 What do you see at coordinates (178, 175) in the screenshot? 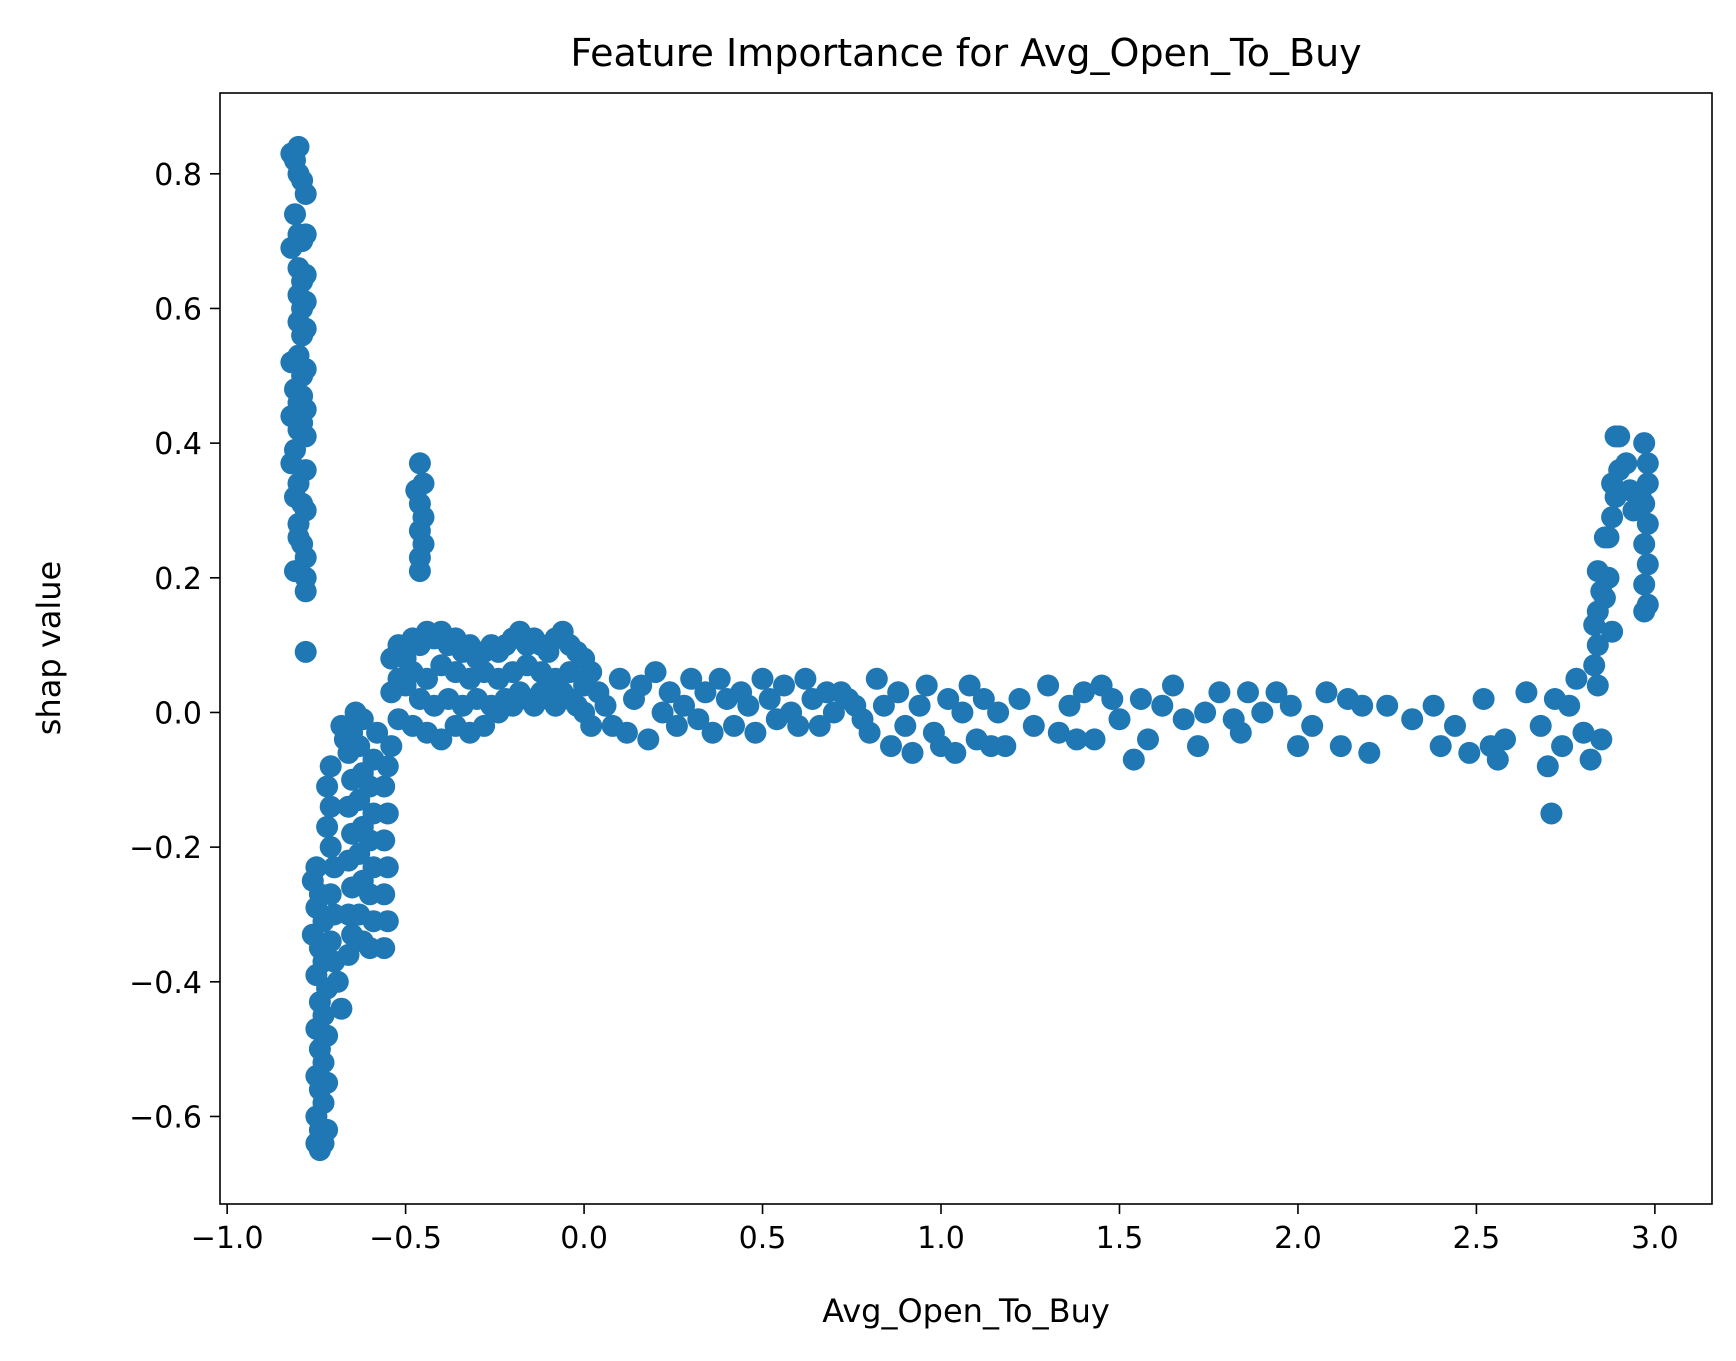
I see `y-tick-label: 0.8` at bounding box center [178, 175].